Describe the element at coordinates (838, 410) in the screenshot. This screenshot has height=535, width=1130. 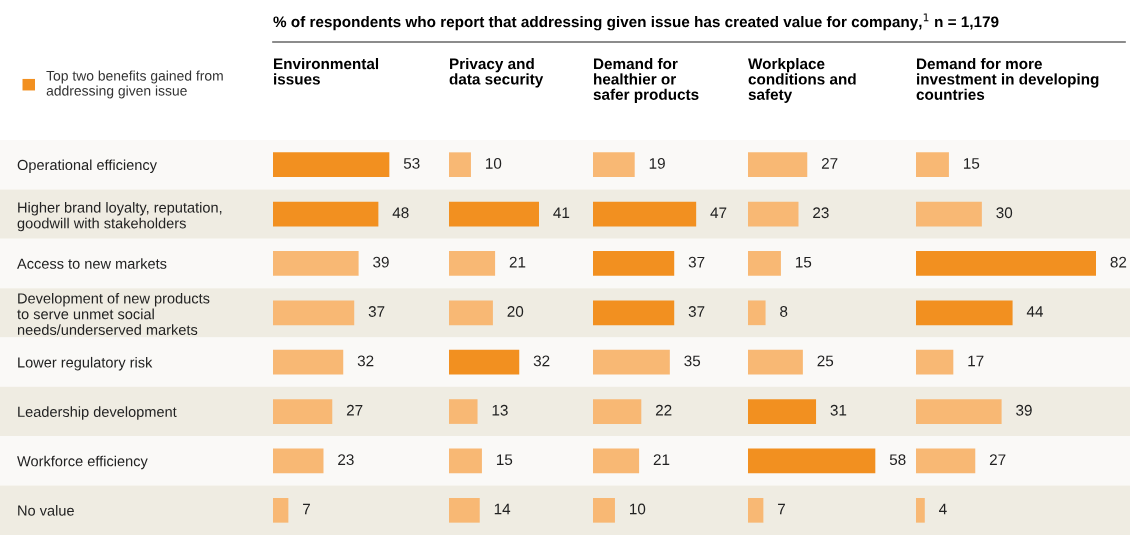
I see `data-label: 31` at that location.